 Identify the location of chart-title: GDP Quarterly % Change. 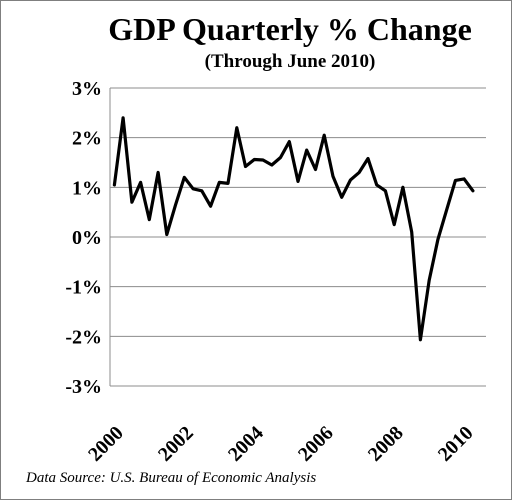
(290, 29).